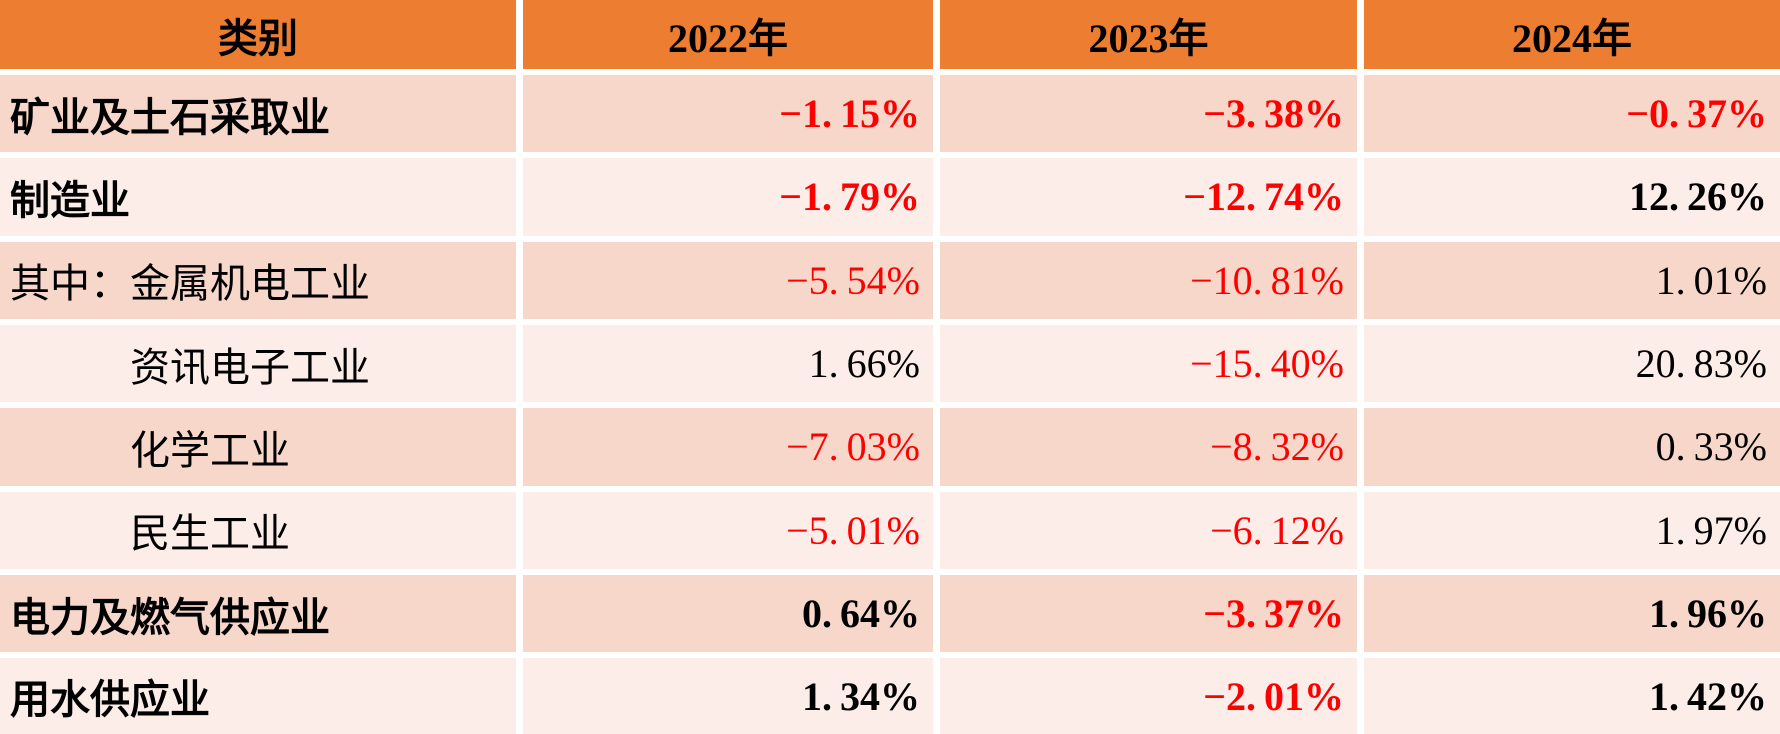  What do you see at coordinates (1152, 283) in the screenshot?
I see `value-cell: −10. 81%` at bounding box center [1152, 283].